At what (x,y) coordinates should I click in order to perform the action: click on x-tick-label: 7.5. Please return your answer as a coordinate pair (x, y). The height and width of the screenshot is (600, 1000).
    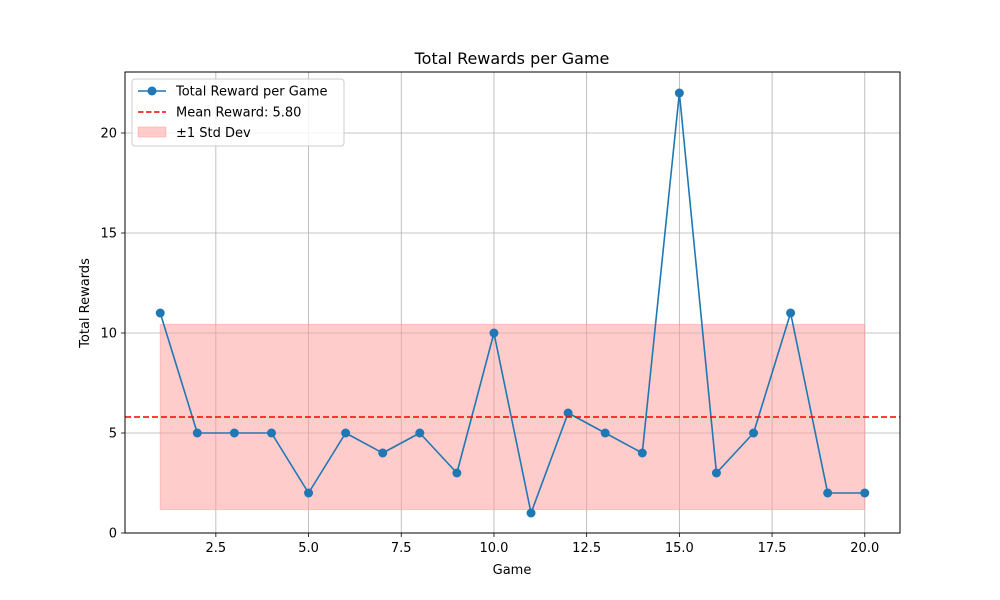
    Looking at the image, I should click on (401, 548).